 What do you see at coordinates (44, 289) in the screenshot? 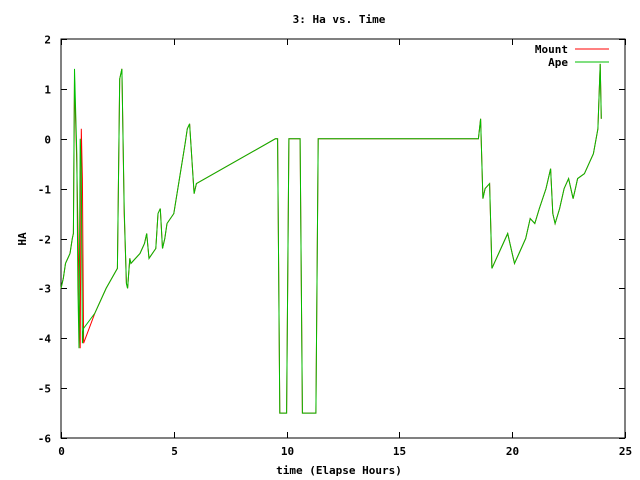
I see `y-tick-label: -3` at bounding box center [44, 289].